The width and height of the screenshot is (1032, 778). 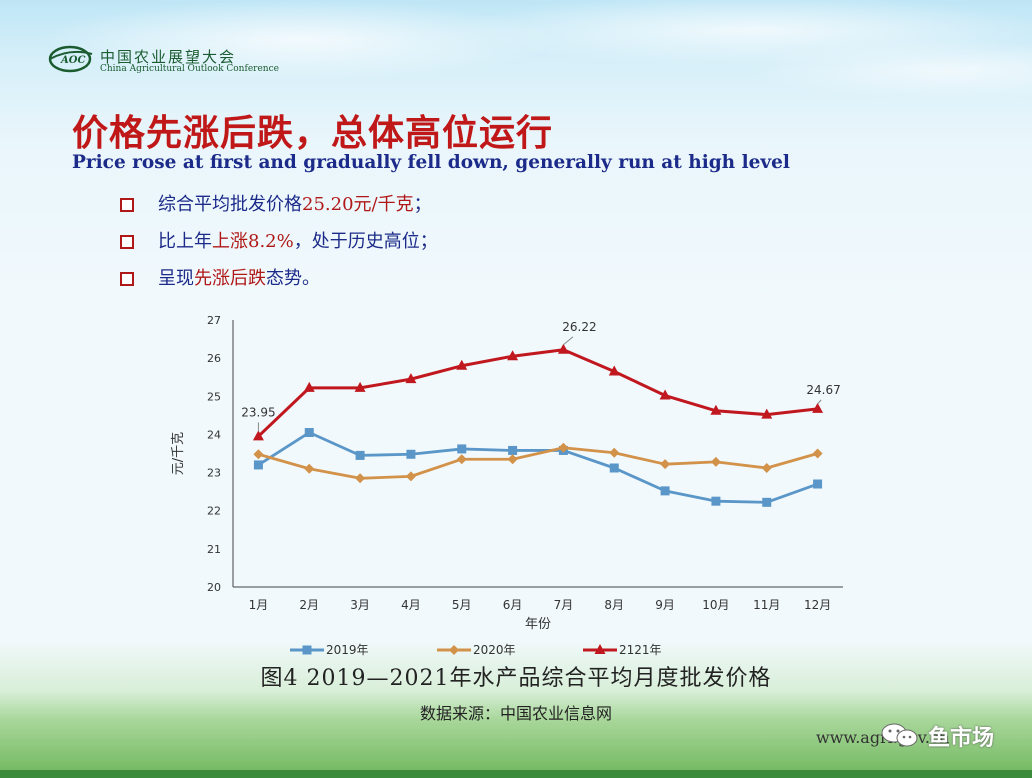 What do you see at coordinates (579, 327) in the screenshot?
I see `data-label: 26.22` at bounding box center [579, 327].